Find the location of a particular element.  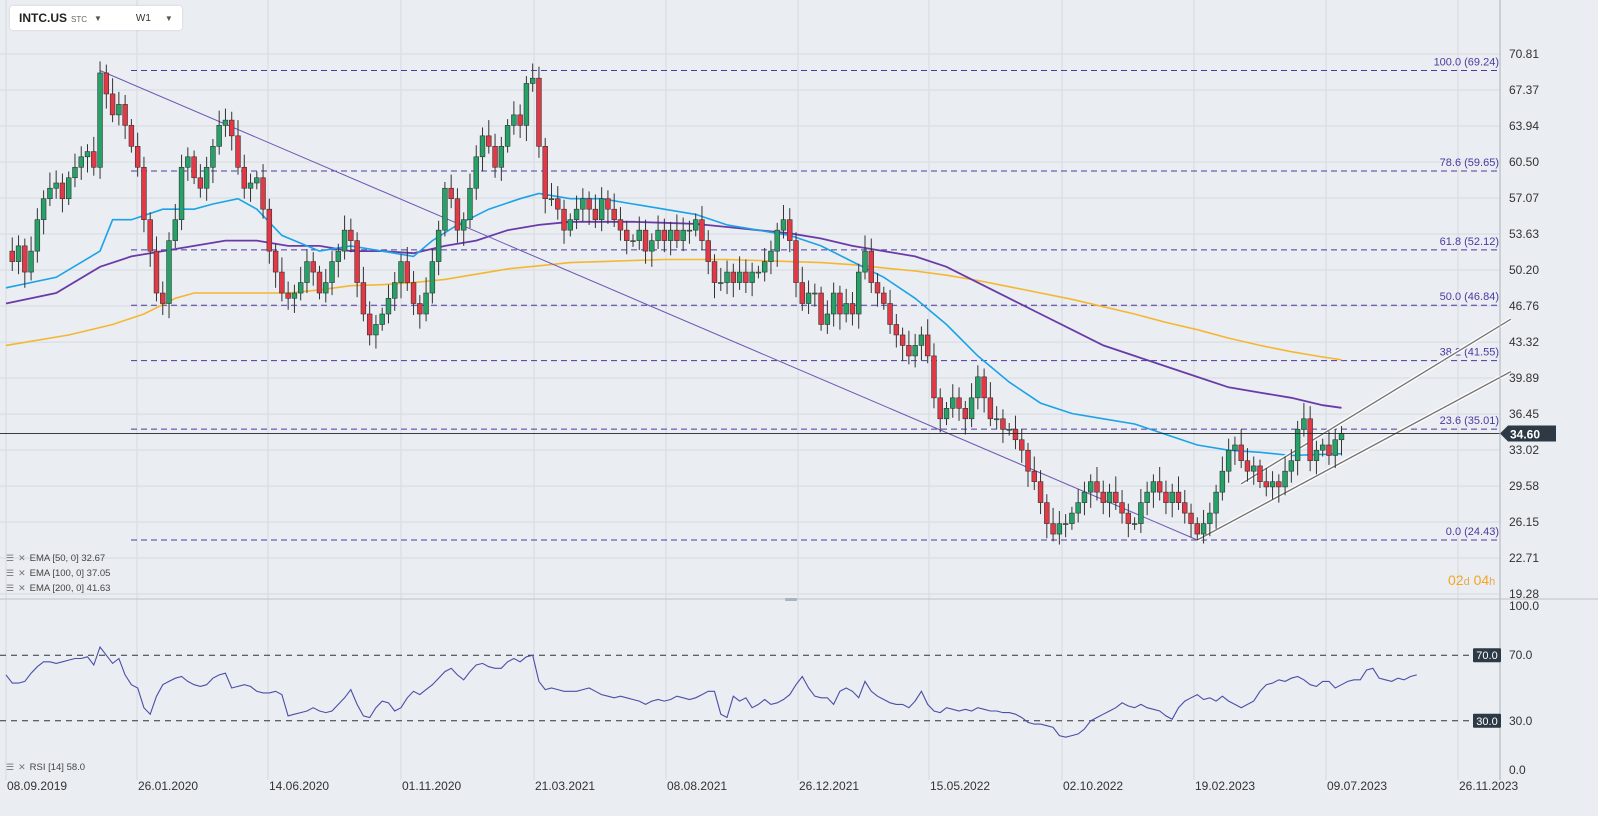

rsi-tick-label: 0.0 is located at coordinates (1517, 770).